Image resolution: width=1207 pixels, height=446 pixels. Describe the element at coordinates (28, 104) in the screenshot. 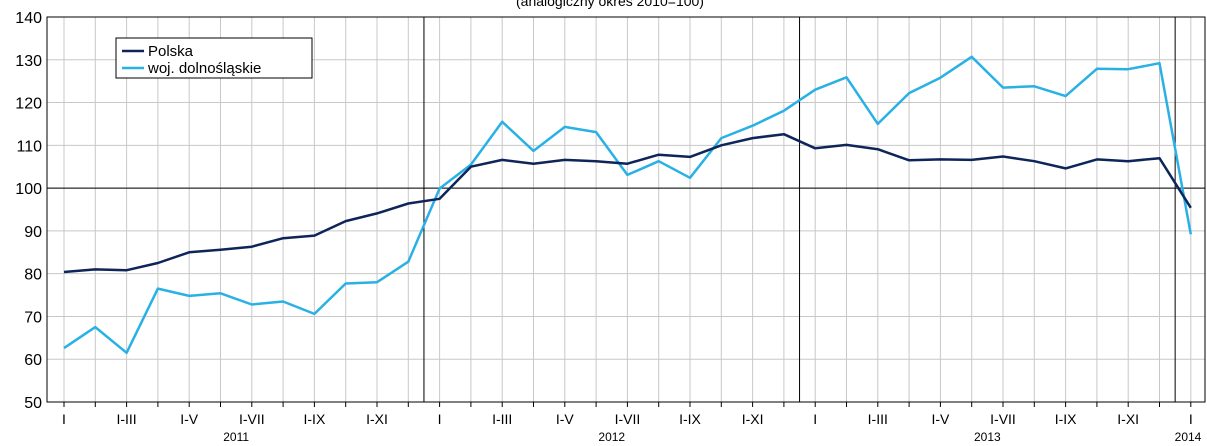

I see `y-tick-label: 120` at that location.